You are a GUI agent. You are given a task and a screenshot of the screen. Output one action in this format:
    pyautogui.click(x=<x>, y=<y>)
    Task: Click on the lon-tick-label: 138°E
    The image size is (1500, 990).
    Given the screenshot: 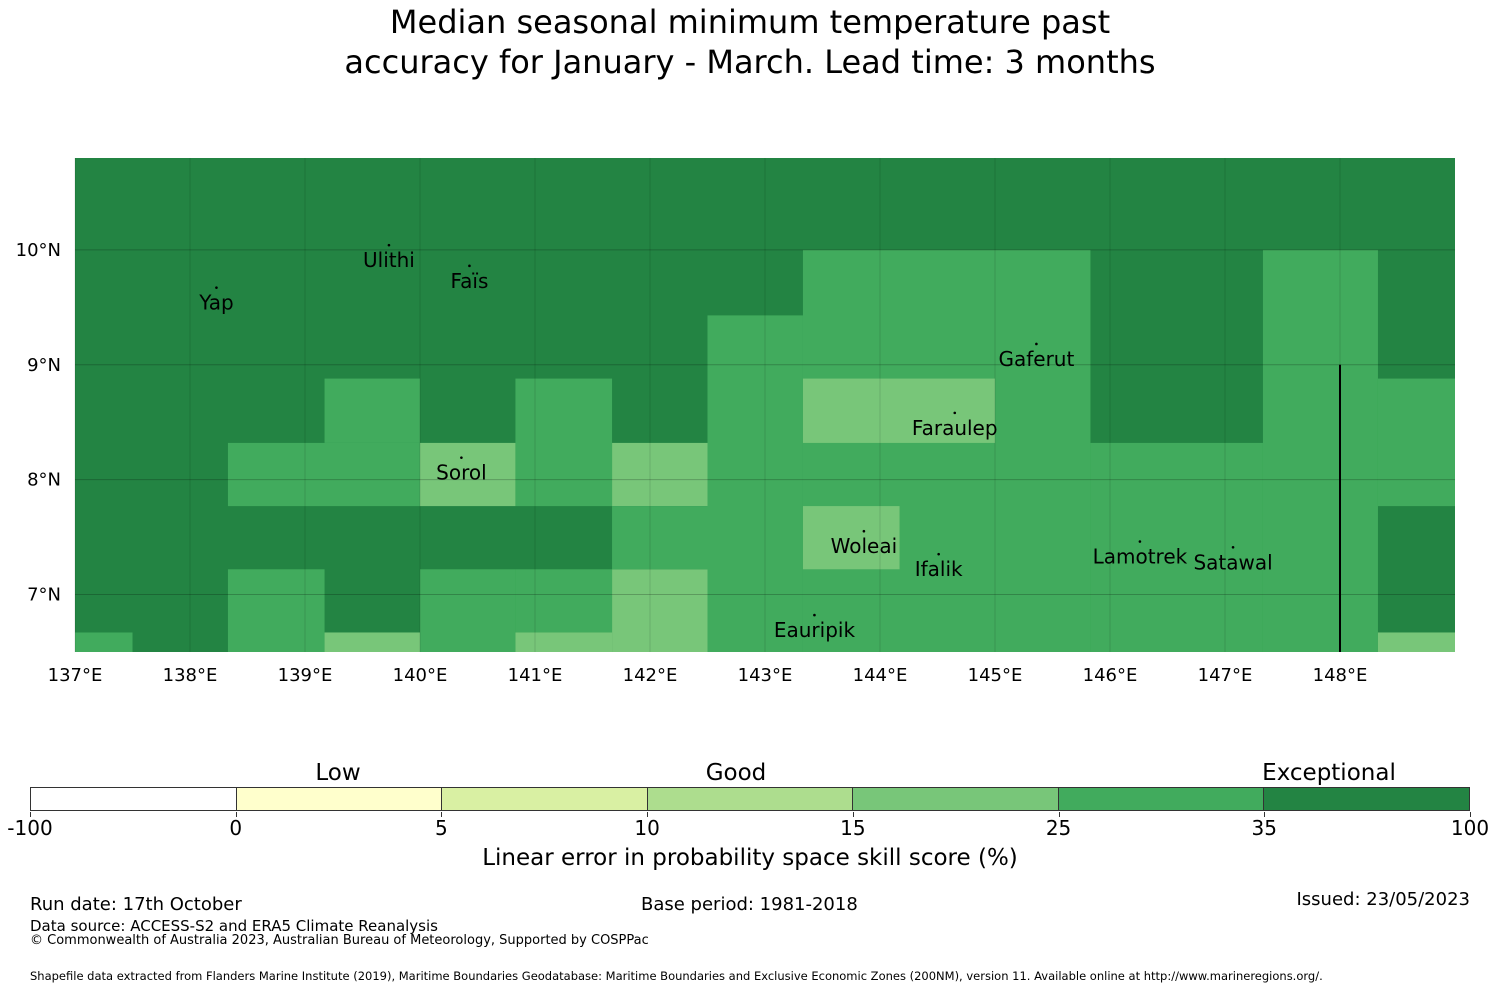 What is the action you would take?
    pyautogui.click(x=190, y=675)
    